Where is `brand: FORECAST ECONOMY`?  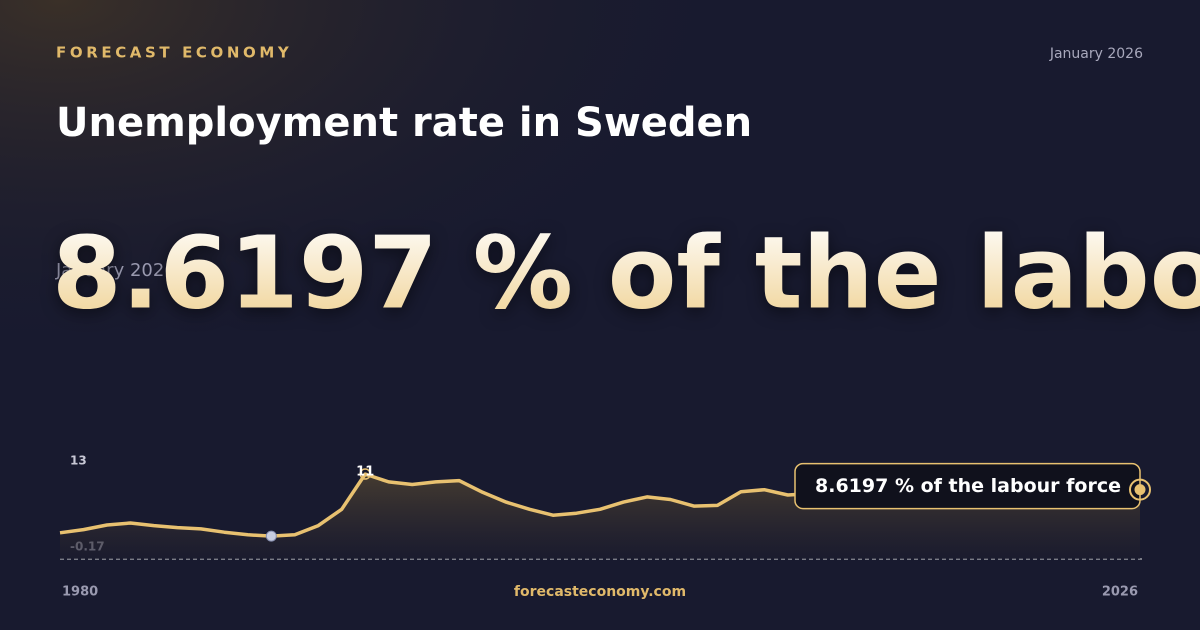
brand: FORECAST ECONOMY is located at coordinates (174, 53).